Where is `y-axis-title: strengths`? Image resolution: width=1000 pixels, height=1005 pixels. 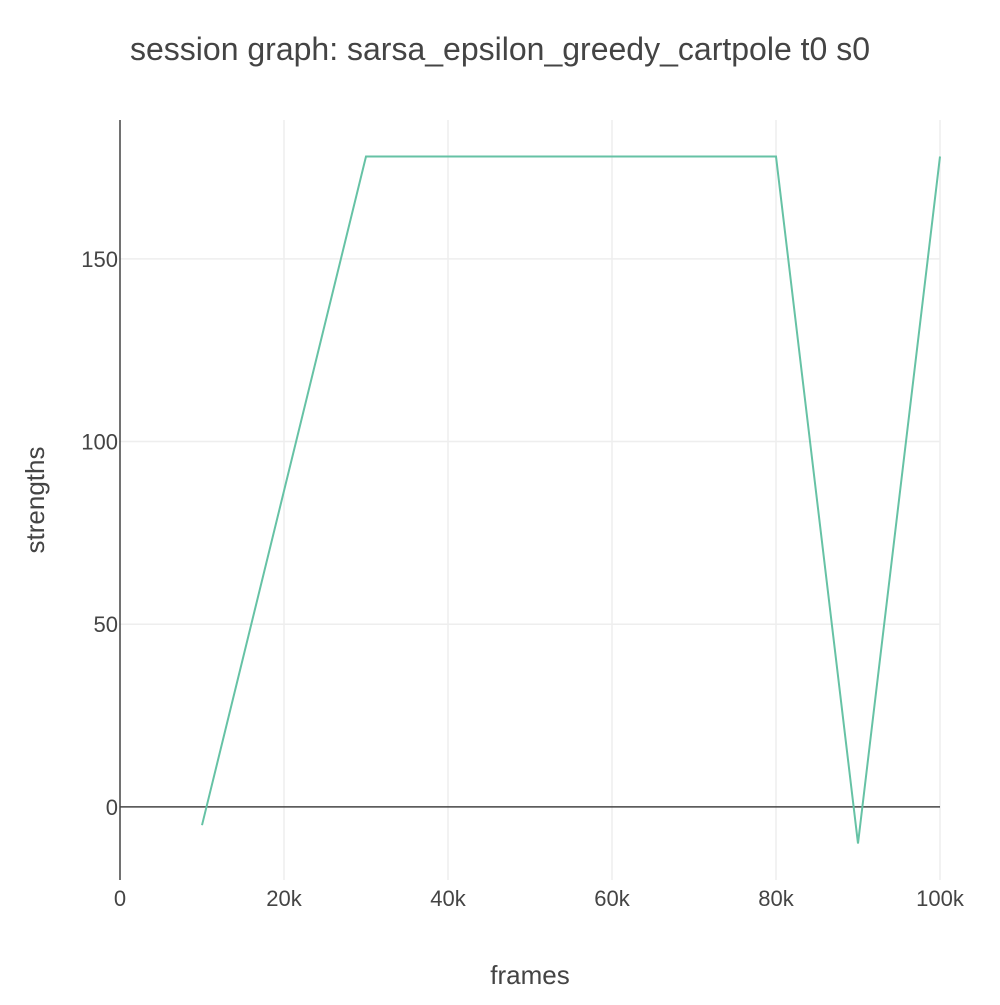 y-axis-title: strengths is located at coordinates (35, 500).